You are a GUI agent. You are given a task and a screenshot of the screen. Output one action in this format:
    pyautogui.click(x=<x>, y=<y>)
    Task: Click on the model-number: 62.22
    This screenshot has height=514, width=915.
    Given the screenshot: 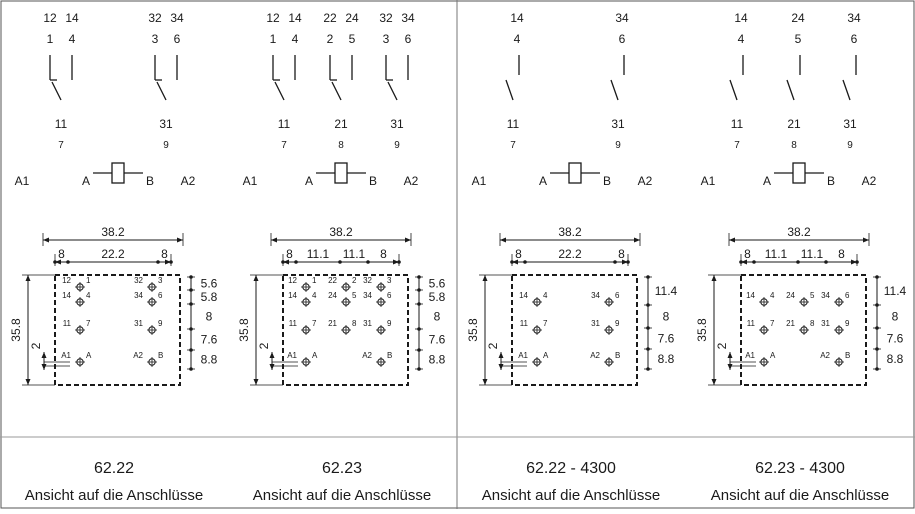 What is the action you would take?
    pyautogui.click(x=114, y=468)
    